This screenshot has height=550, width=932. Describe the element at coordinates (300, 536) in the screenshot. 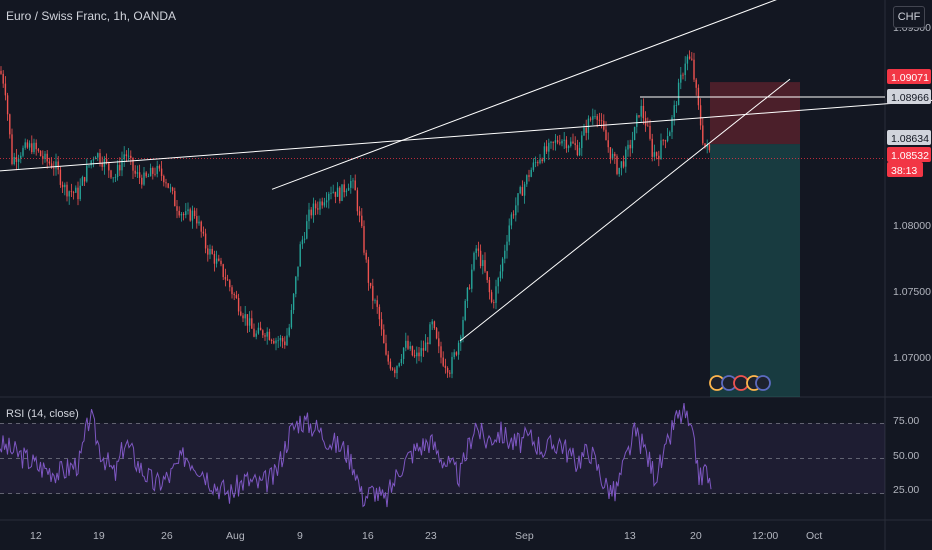

I see `time-tick-label: 9` at that location.